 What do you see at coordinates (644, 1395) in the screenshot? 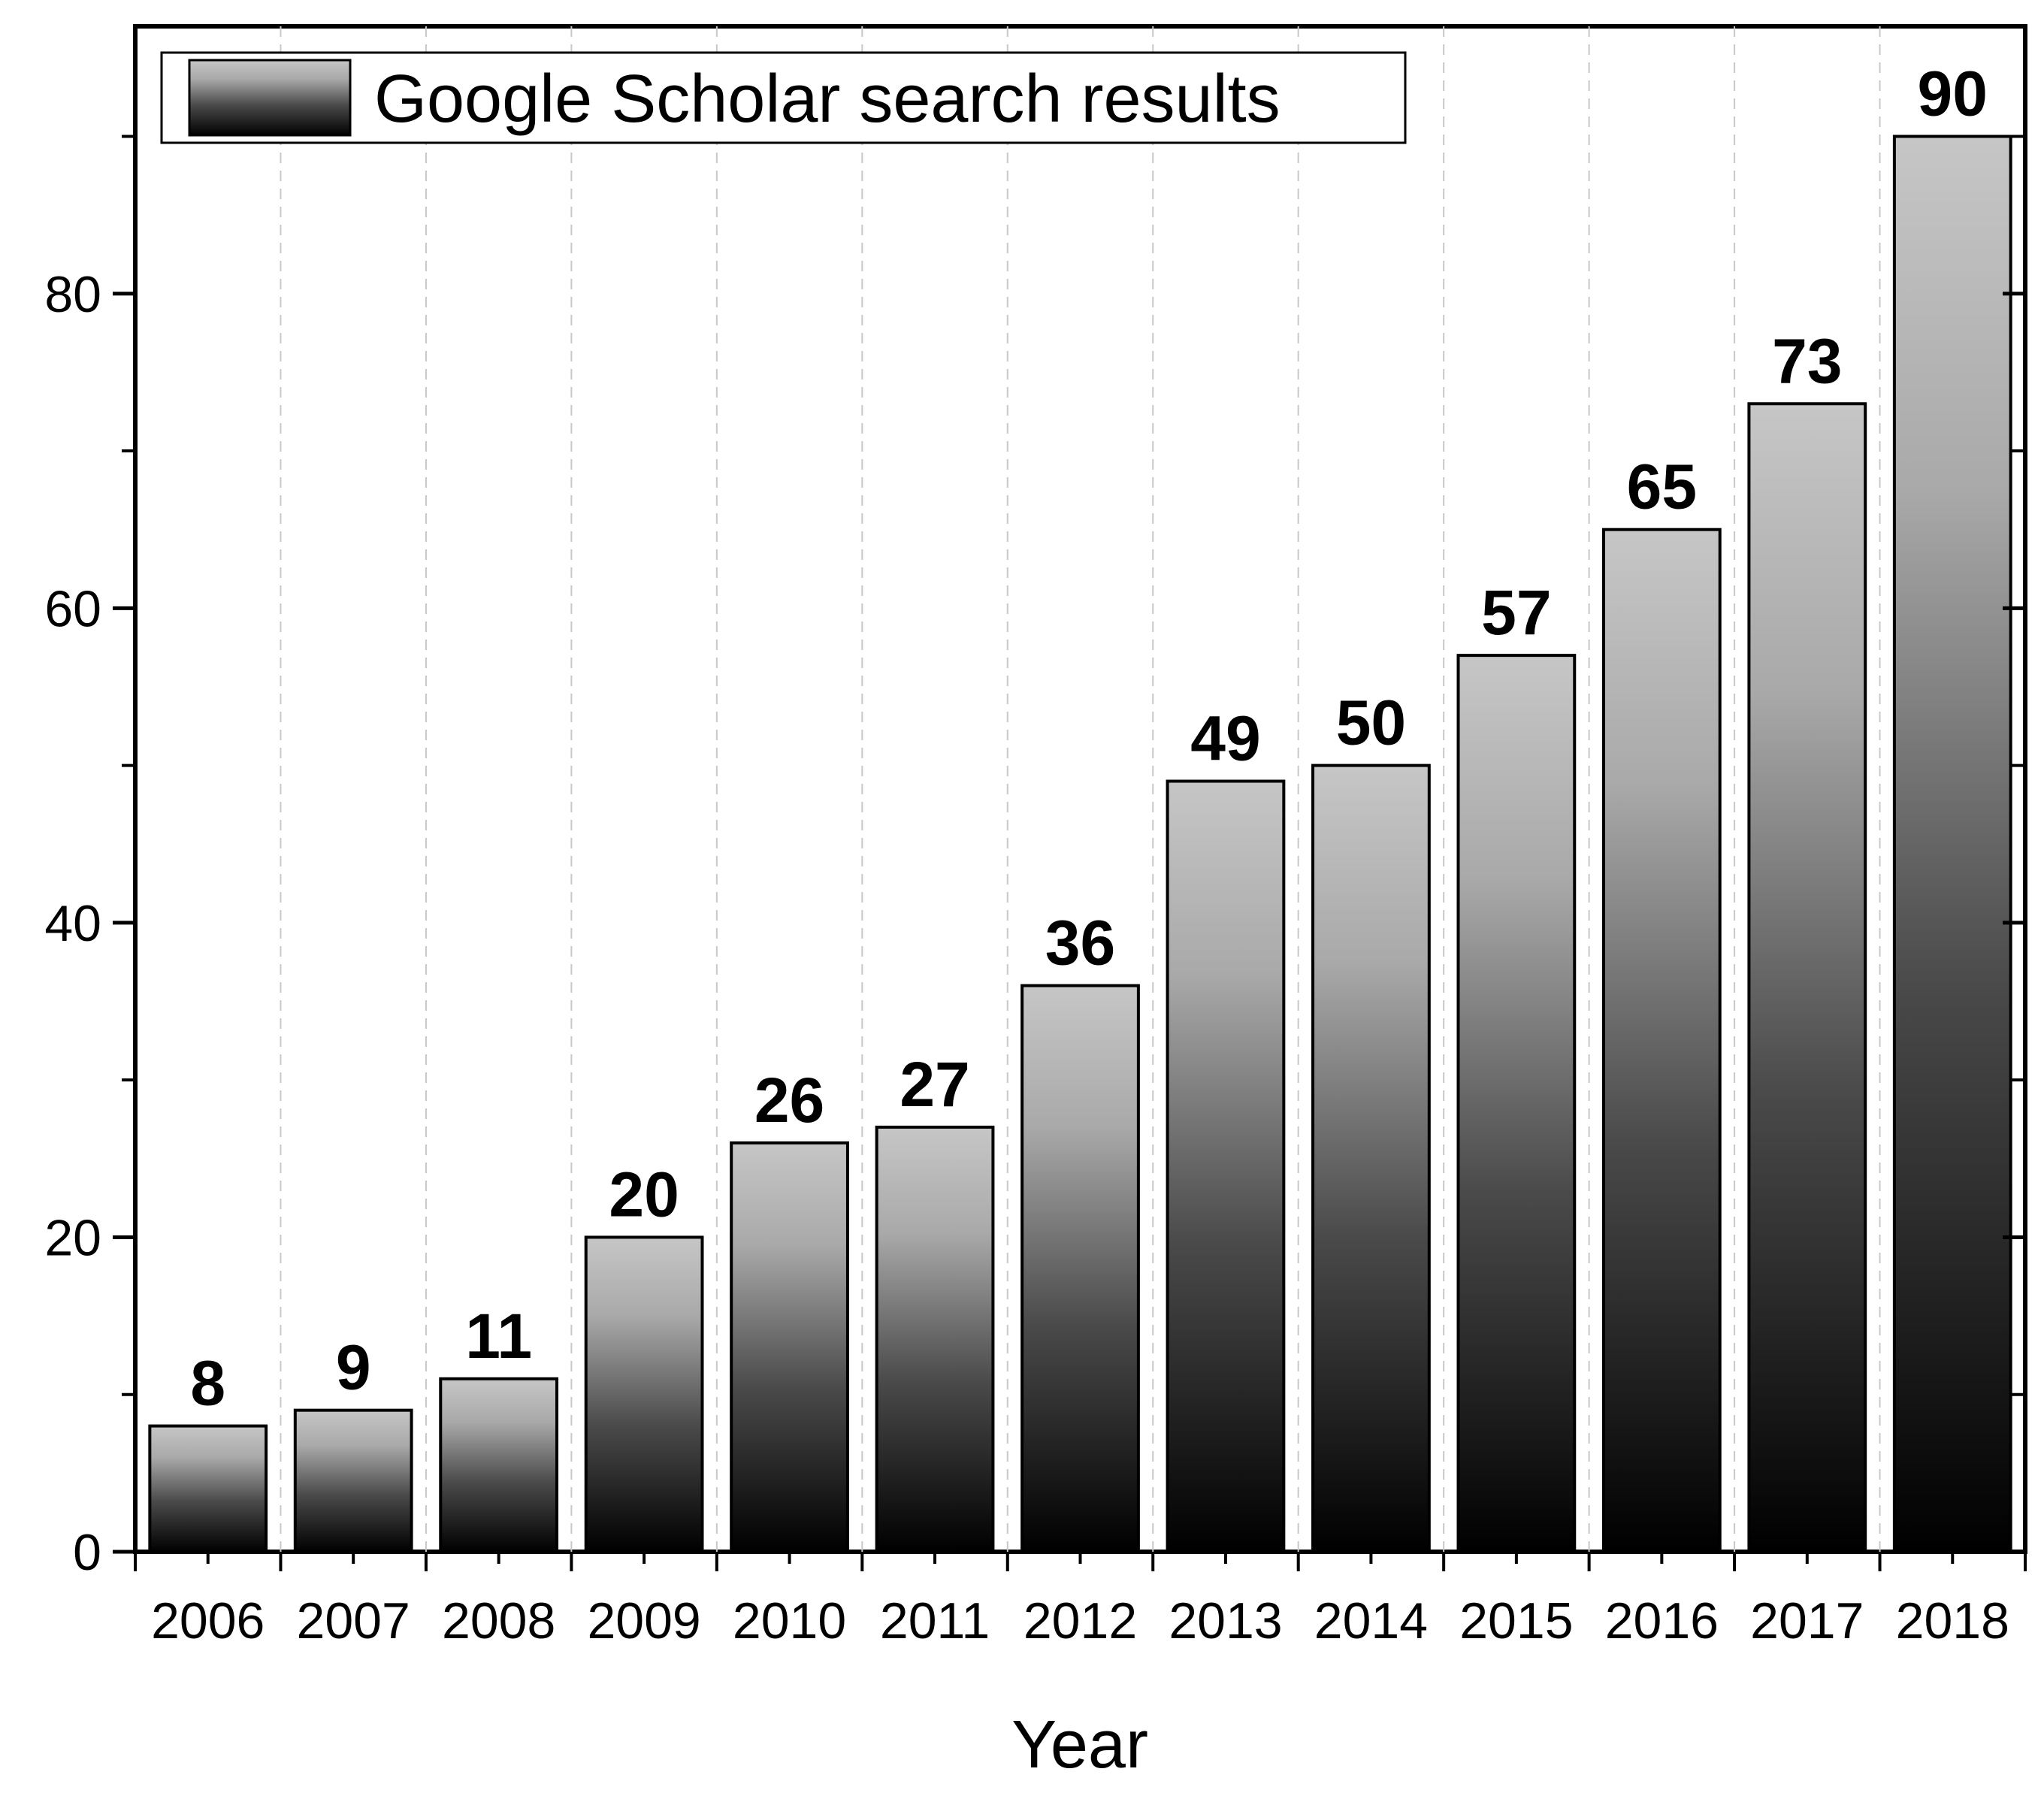
I see `bar-2009` at bounding box center [644, 1395].